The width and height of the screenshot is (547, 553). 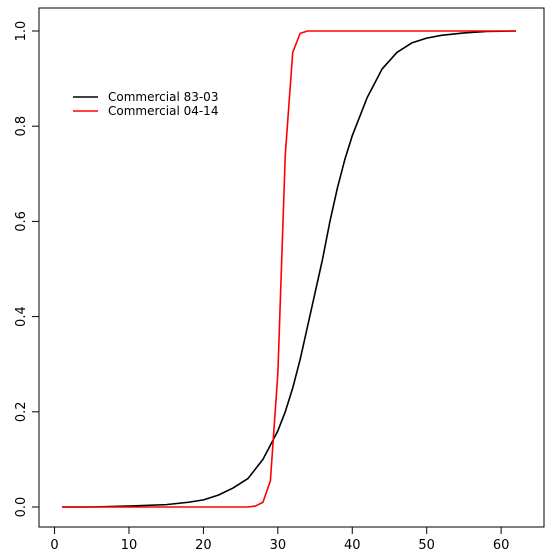 I want to click on legend-label-0: Commercial 83-03, so click(x=163, y=97).